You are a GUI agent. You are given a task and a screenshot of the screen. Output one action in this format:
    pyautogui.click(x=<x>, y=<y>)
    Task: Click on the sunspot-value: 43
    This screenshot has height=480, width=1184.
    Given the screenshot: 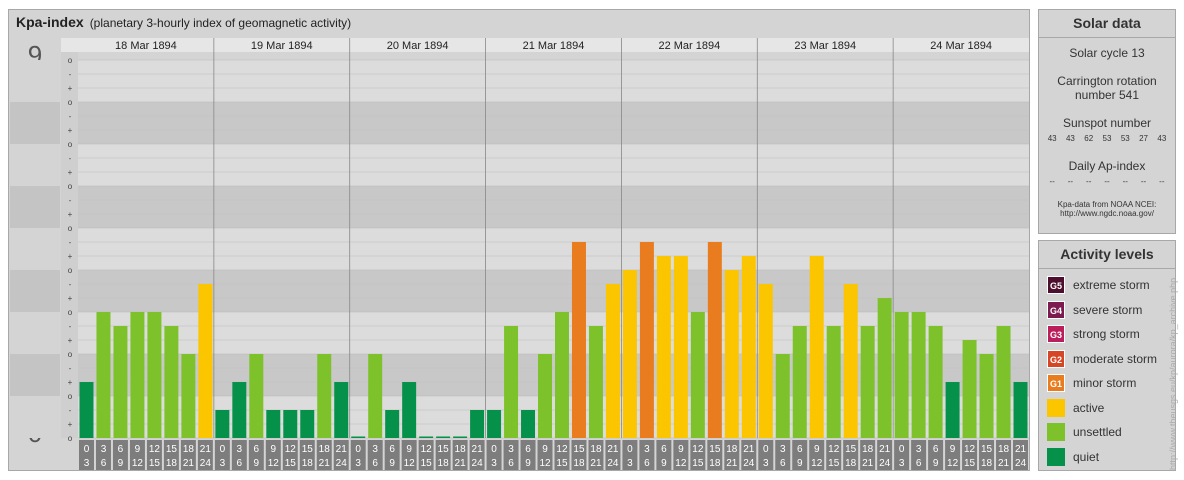 What is the action you would take?
    pyautogui.click(x=1162, y=138)
    